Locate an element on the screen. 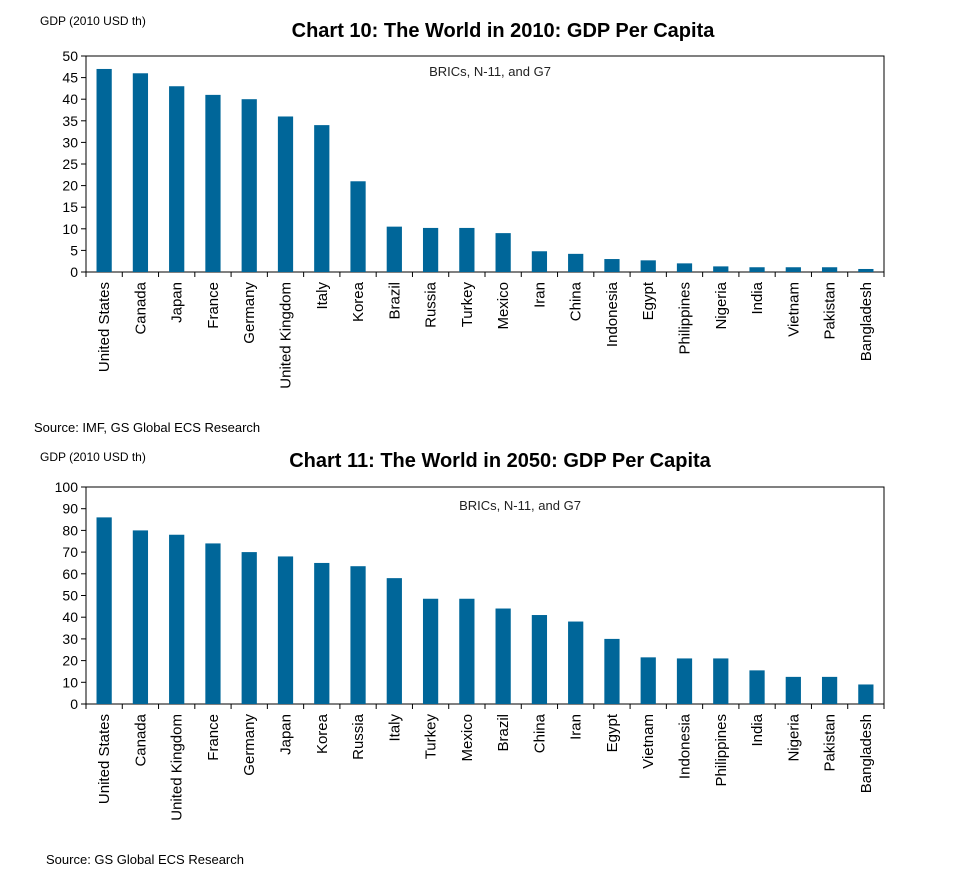  y-tick-label: 45 is located at coordinates (70, 78).